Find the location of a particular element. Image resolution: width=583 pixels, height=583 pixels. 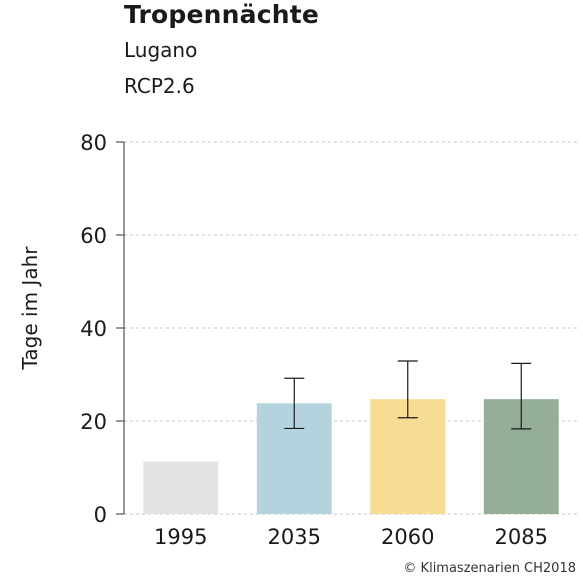

chart-subtitle-scenario: RCP2.6 is located at coordinates (159, 86).